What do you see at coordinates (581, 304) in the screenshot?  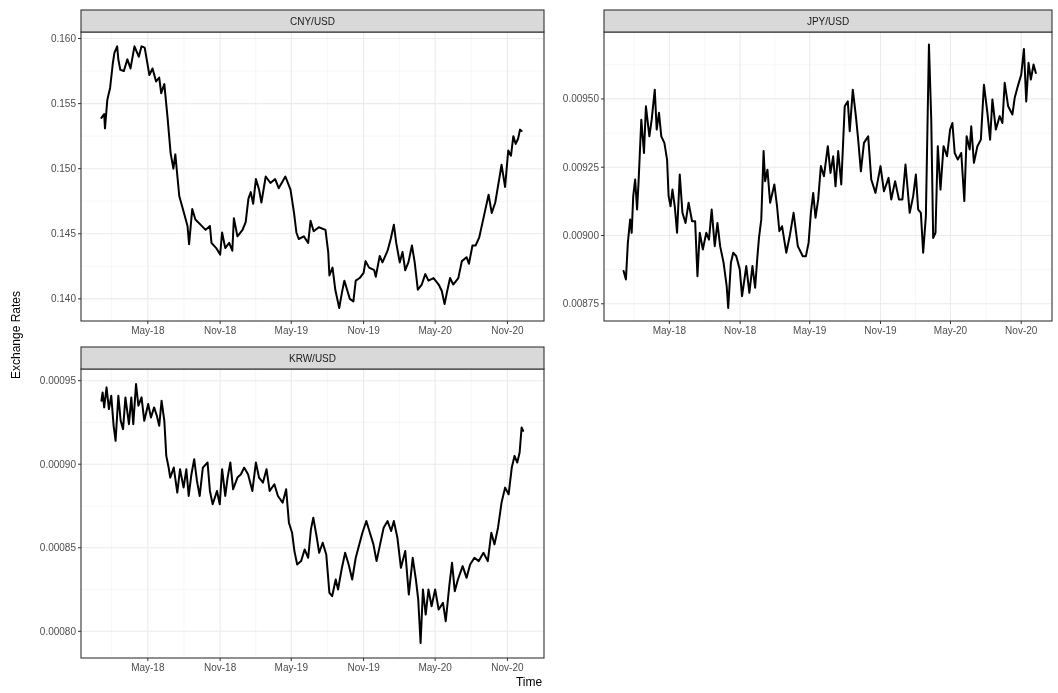 I see `y-tick-label: 0.00875` at bounding box center [581, 304].